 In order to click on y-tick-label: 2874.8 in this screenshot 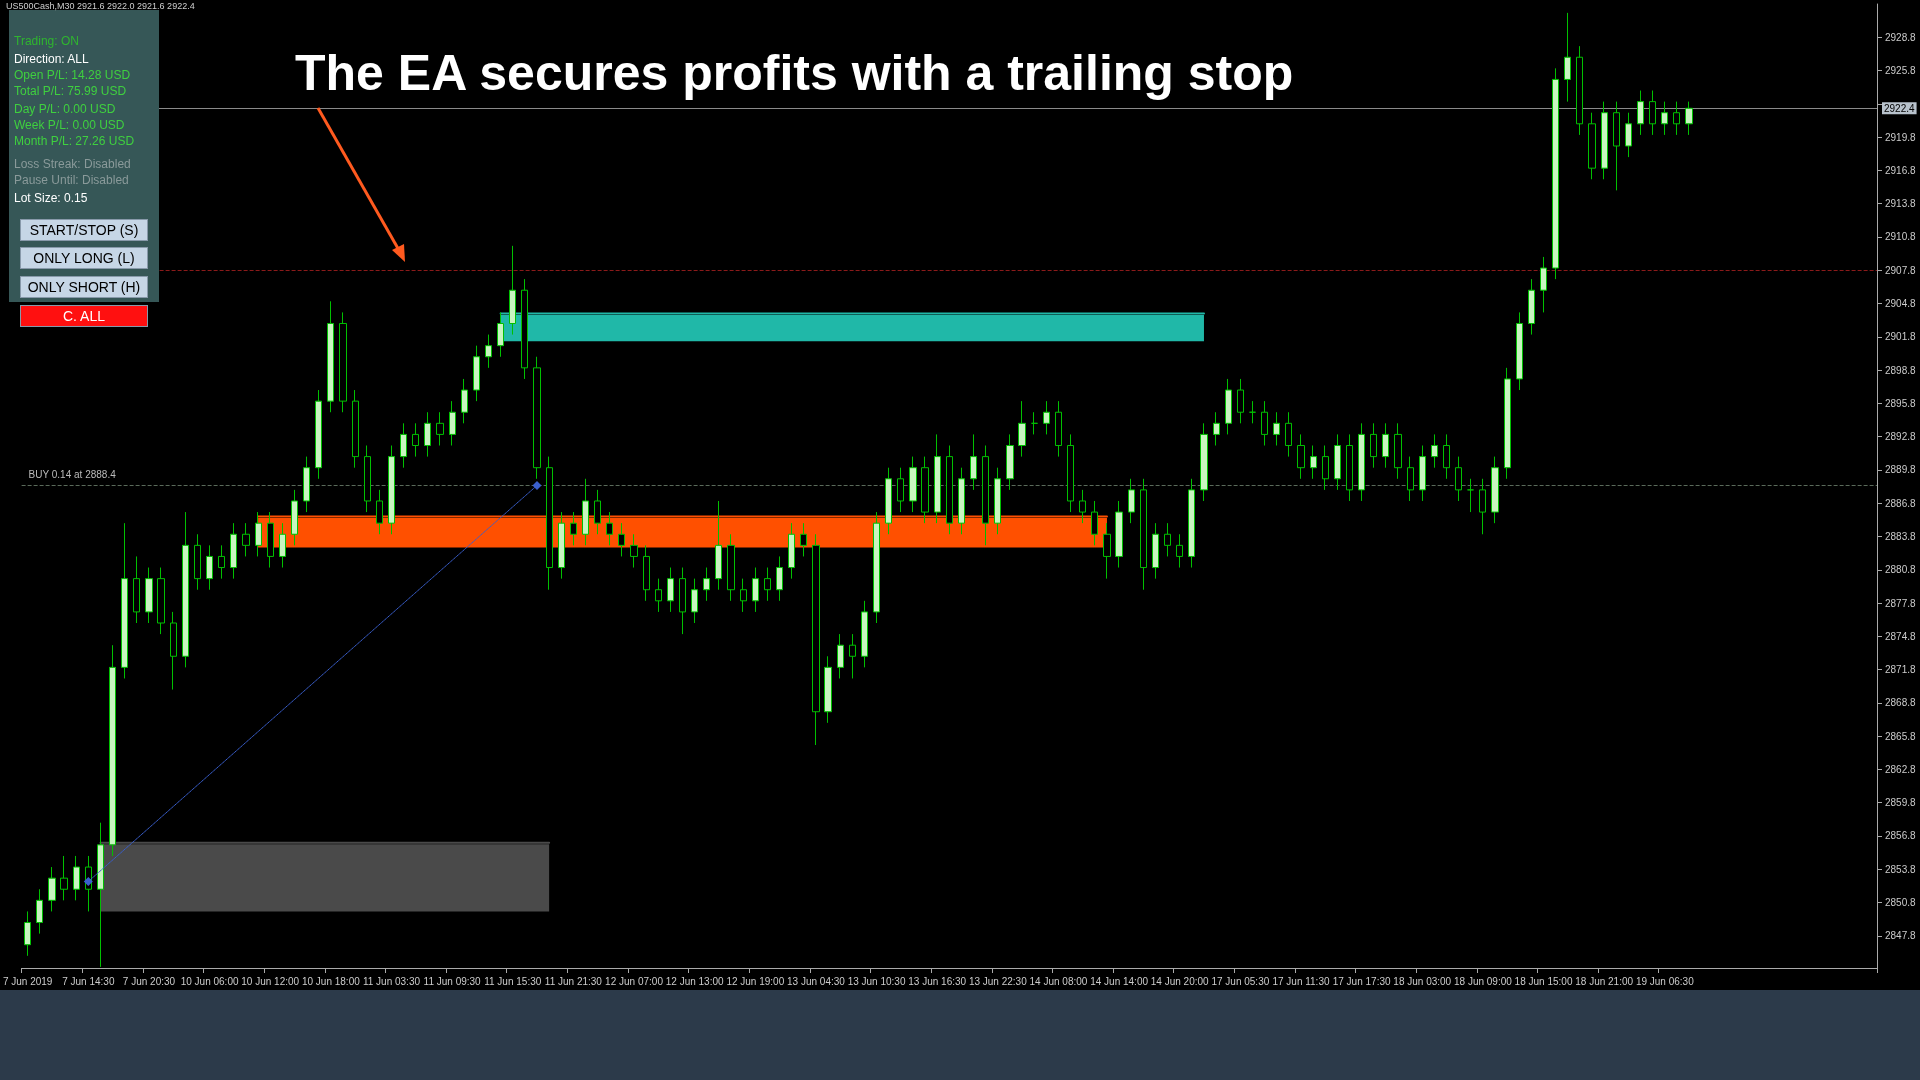, I will do `click(1901, 636)`.